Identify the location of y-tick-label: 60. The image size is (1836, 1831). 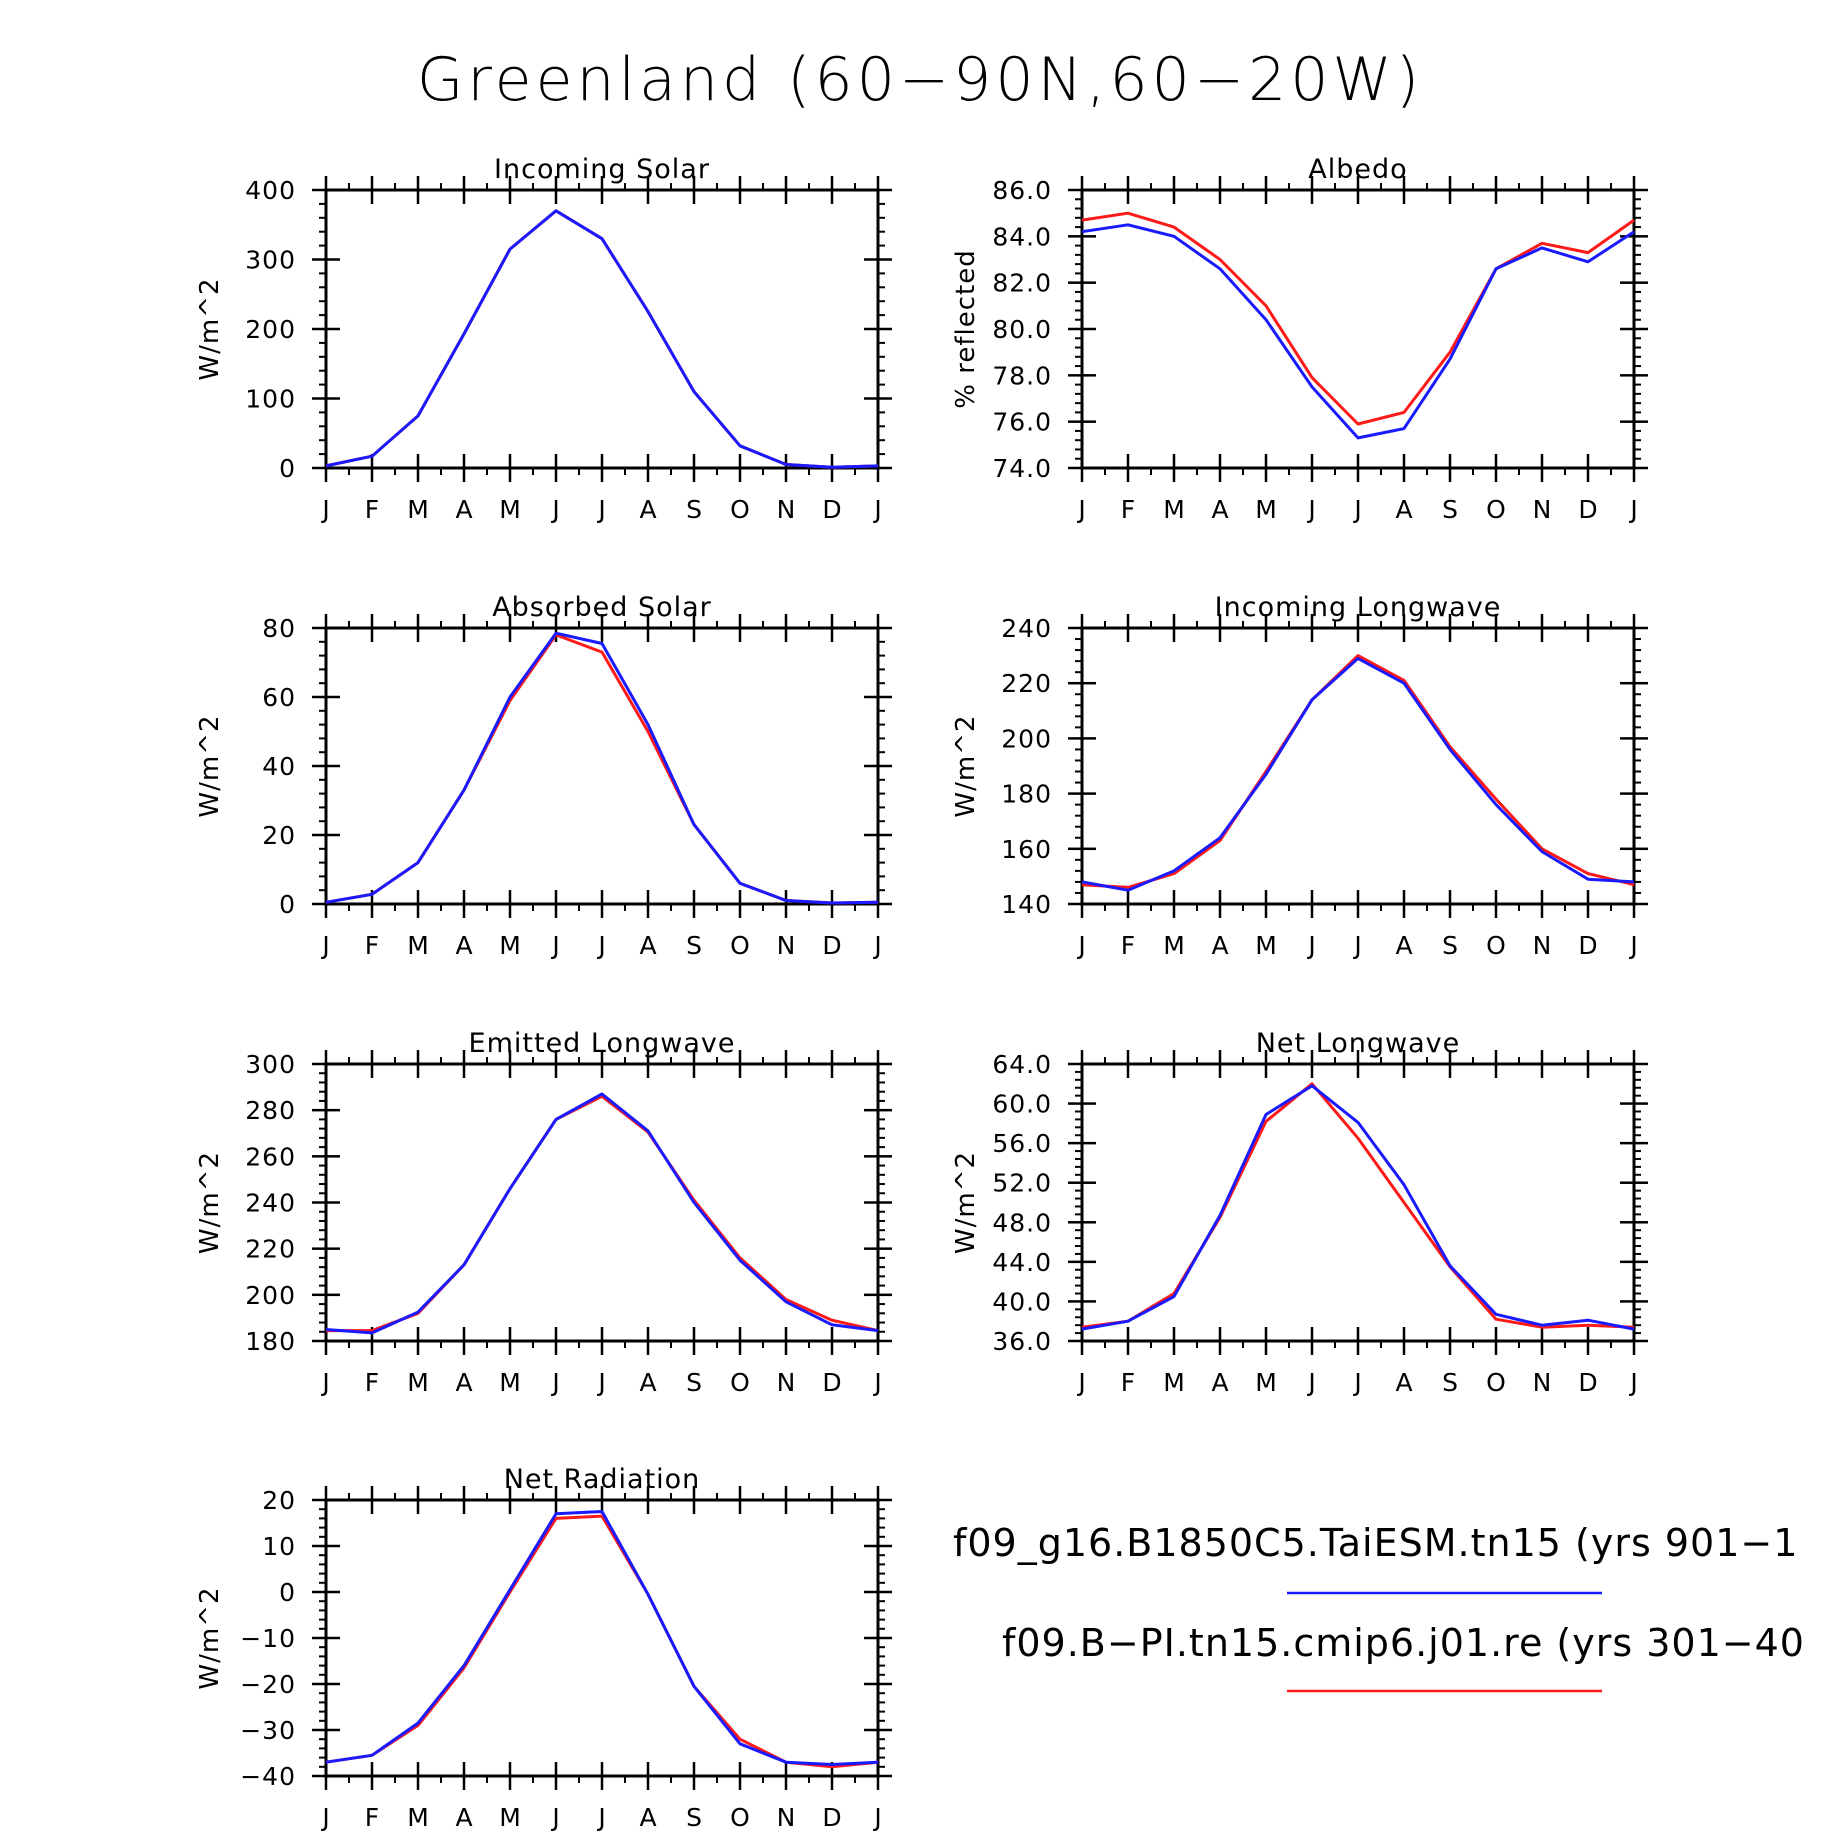
(279, 697).